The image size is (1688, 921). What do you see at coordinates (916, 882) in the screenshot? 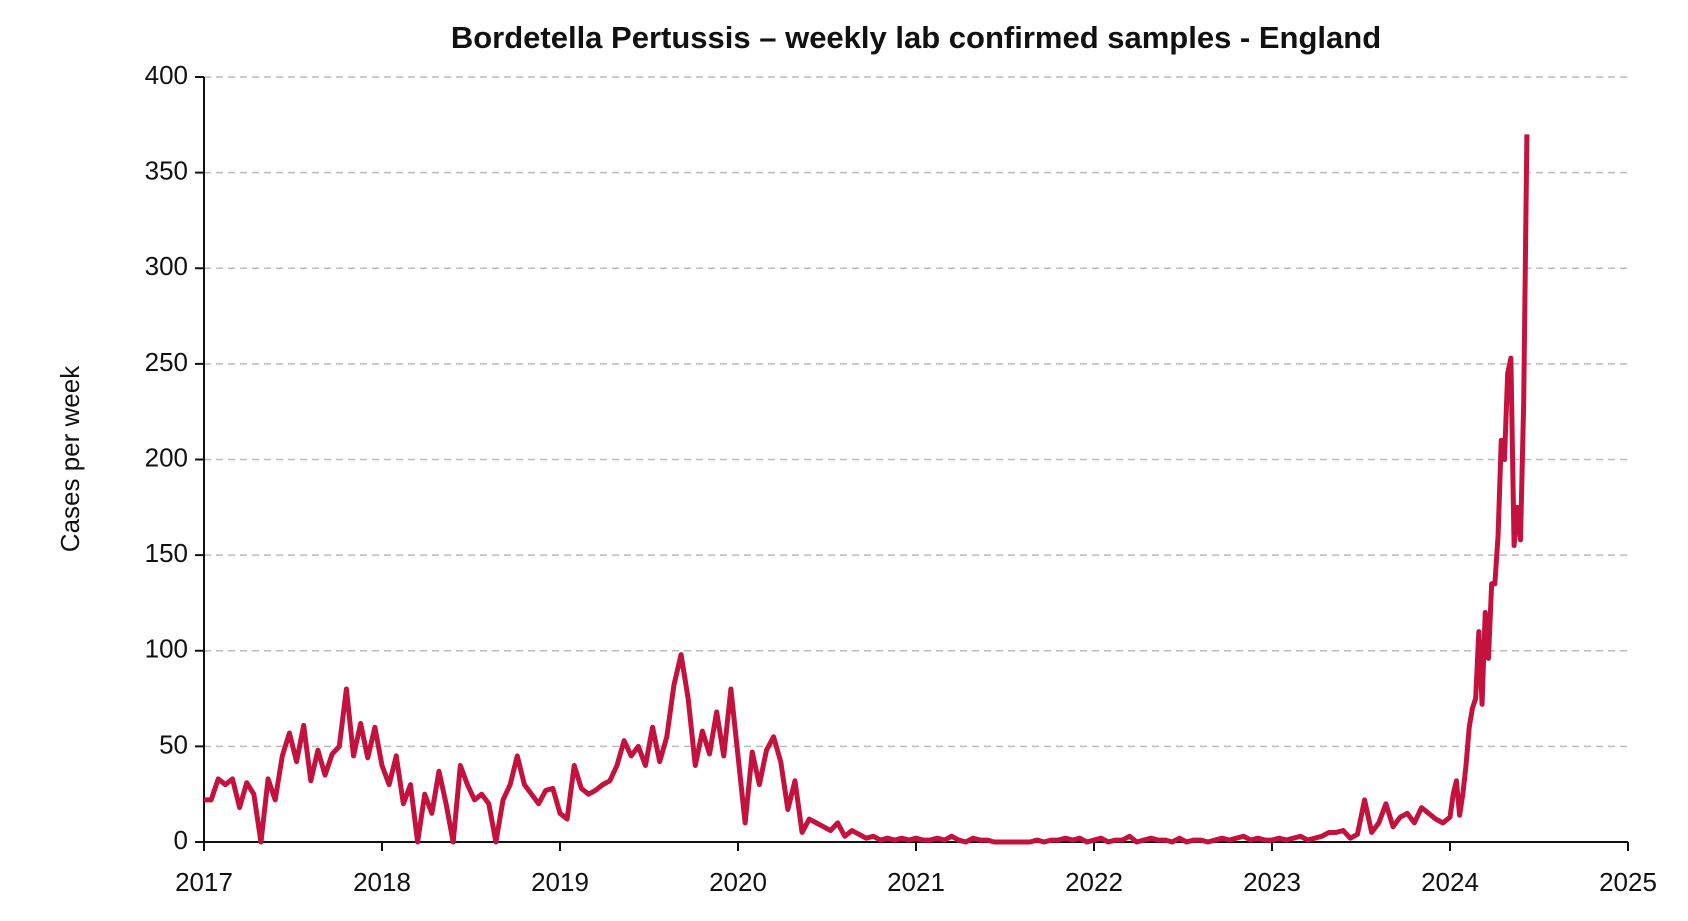
I see `x-tick-label: 2021` at bounding box center [916, 882].